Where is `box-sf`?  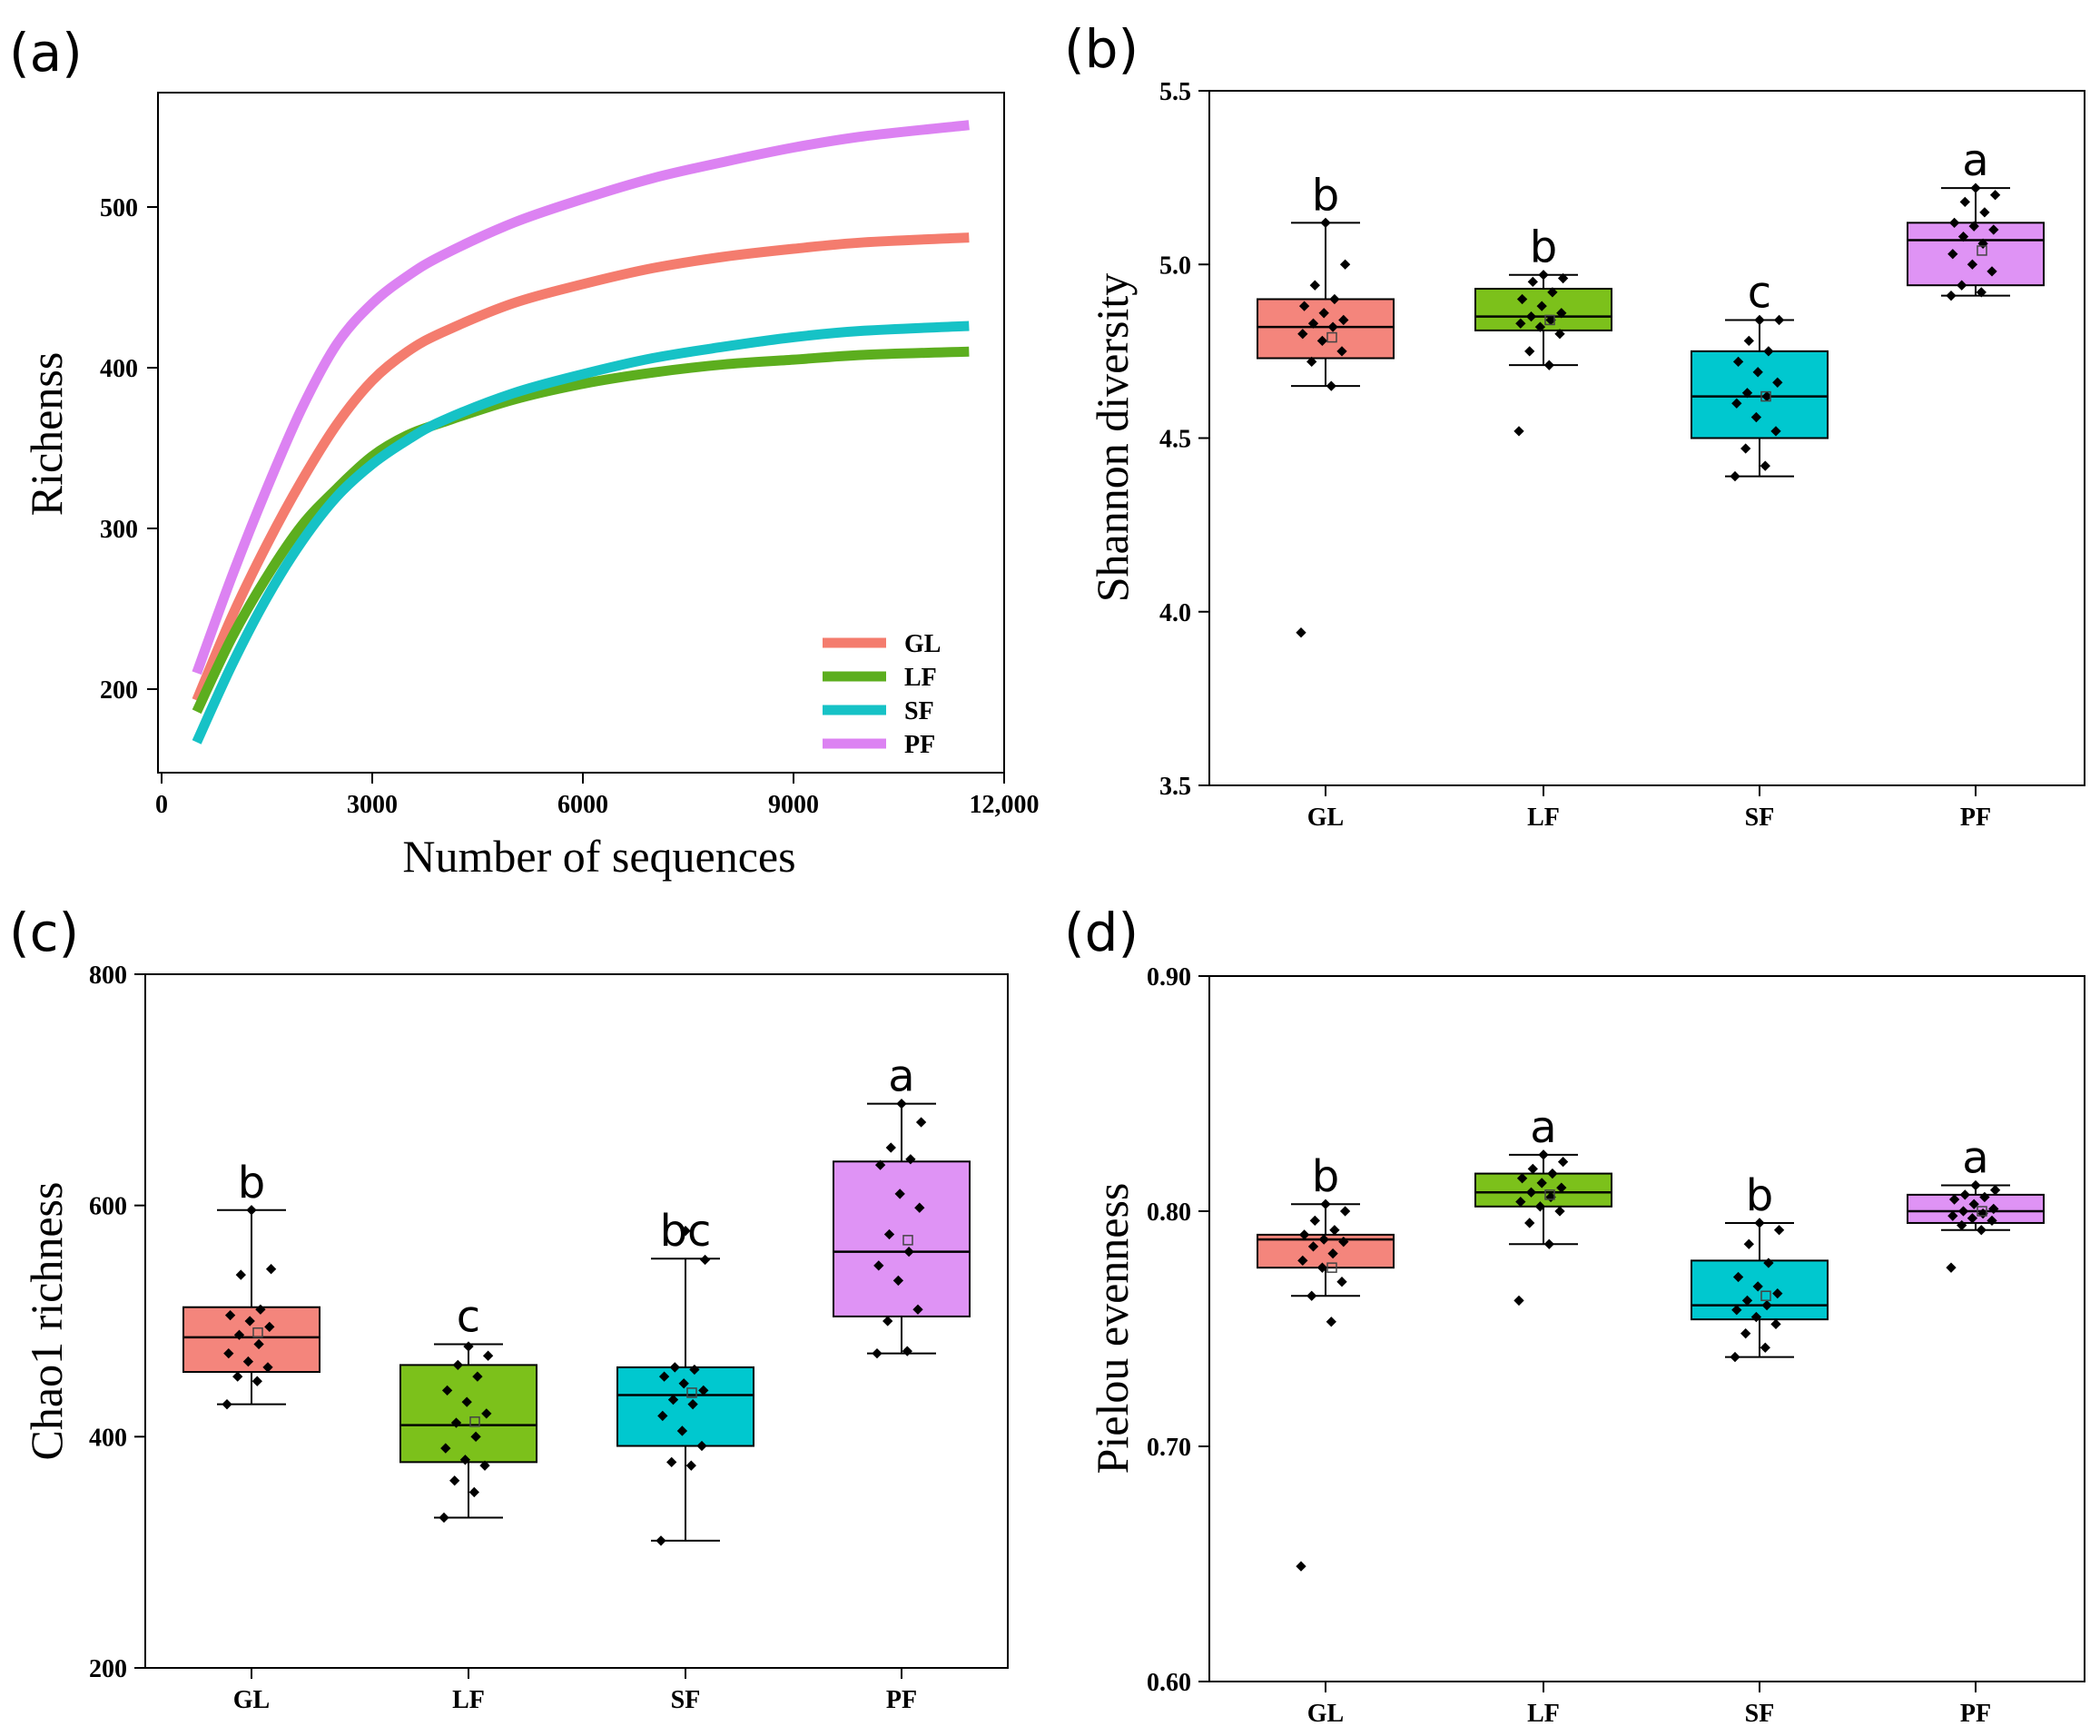 box-sf is located at coordinates (685, 1406).